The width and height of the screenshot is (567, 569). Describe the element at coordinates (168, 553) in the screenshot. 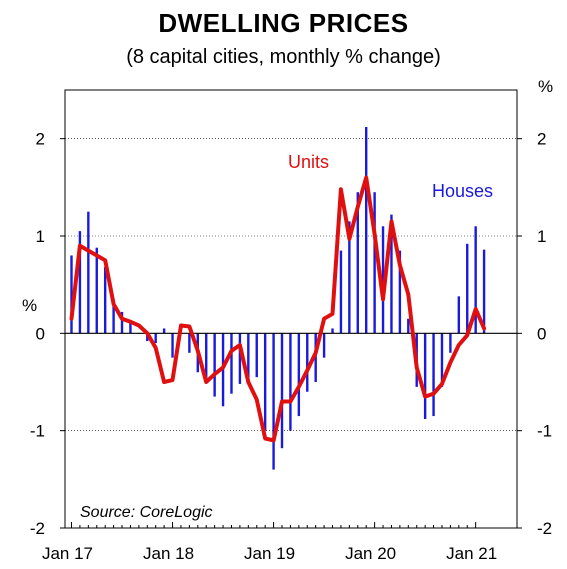

I see `x-tick-label: Jan 18` at that location.